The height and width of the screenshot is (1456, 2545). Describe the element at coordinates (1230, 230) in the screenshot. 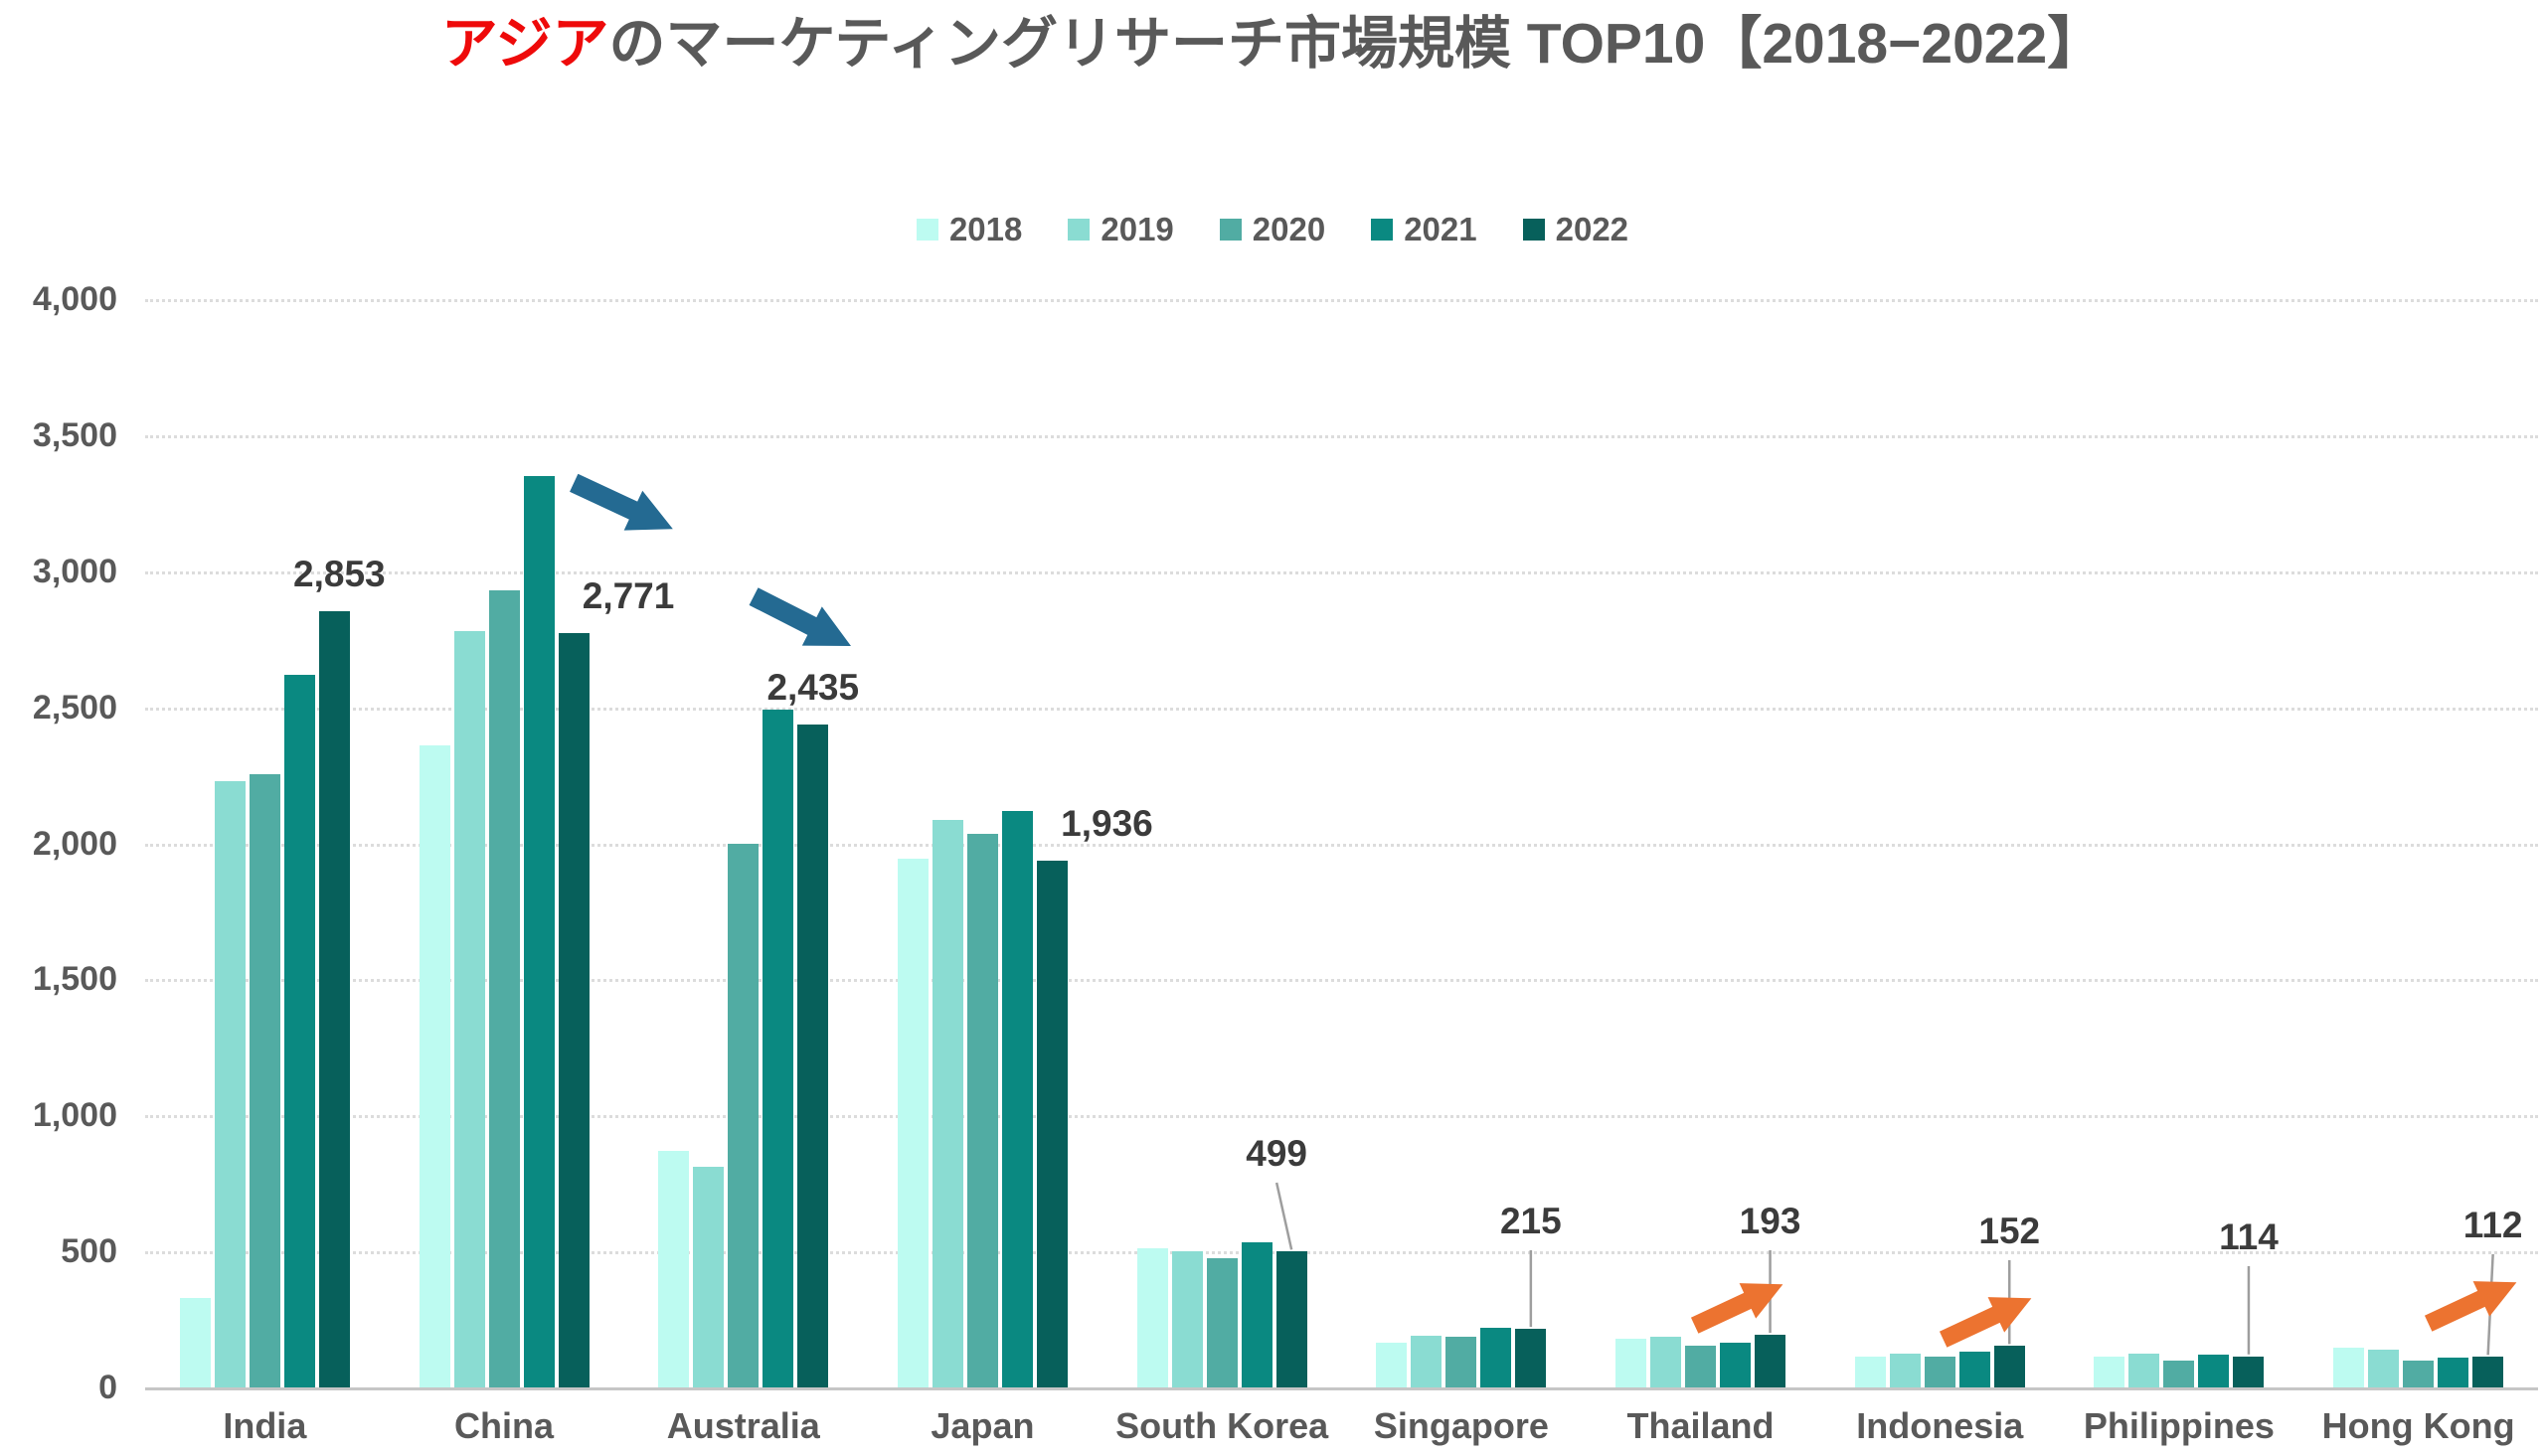

I see `legend-swatch-2020` at that location.